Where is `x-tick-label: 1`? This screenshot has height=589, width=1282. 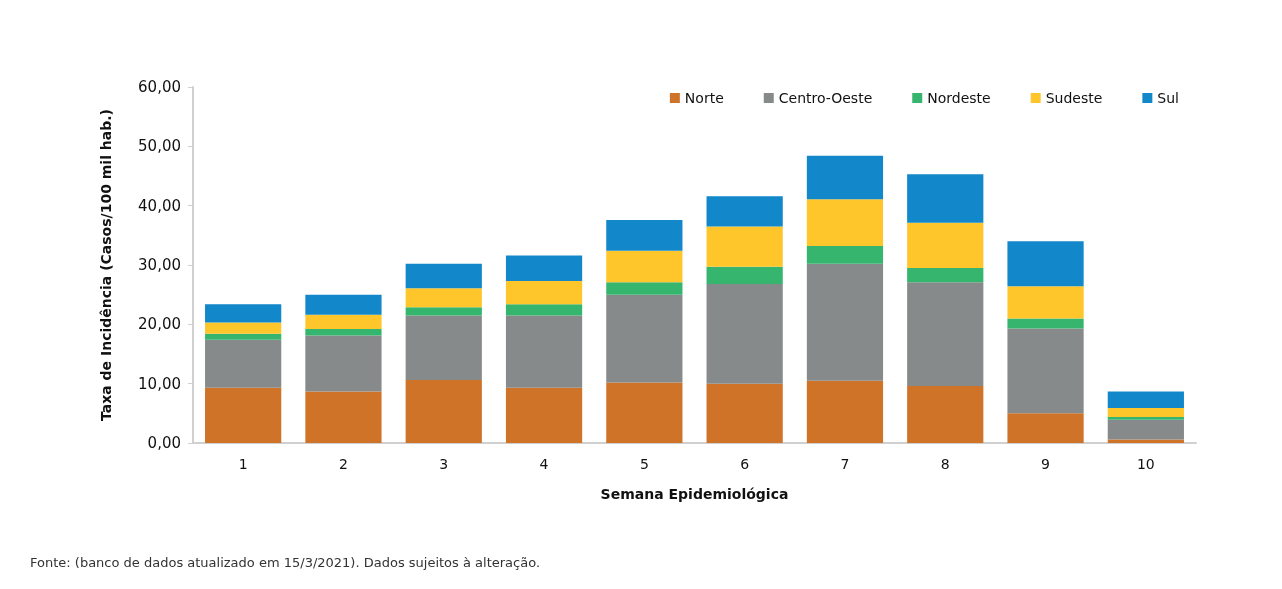 x-tick-label: 1 is located at coordinates (243, 464).